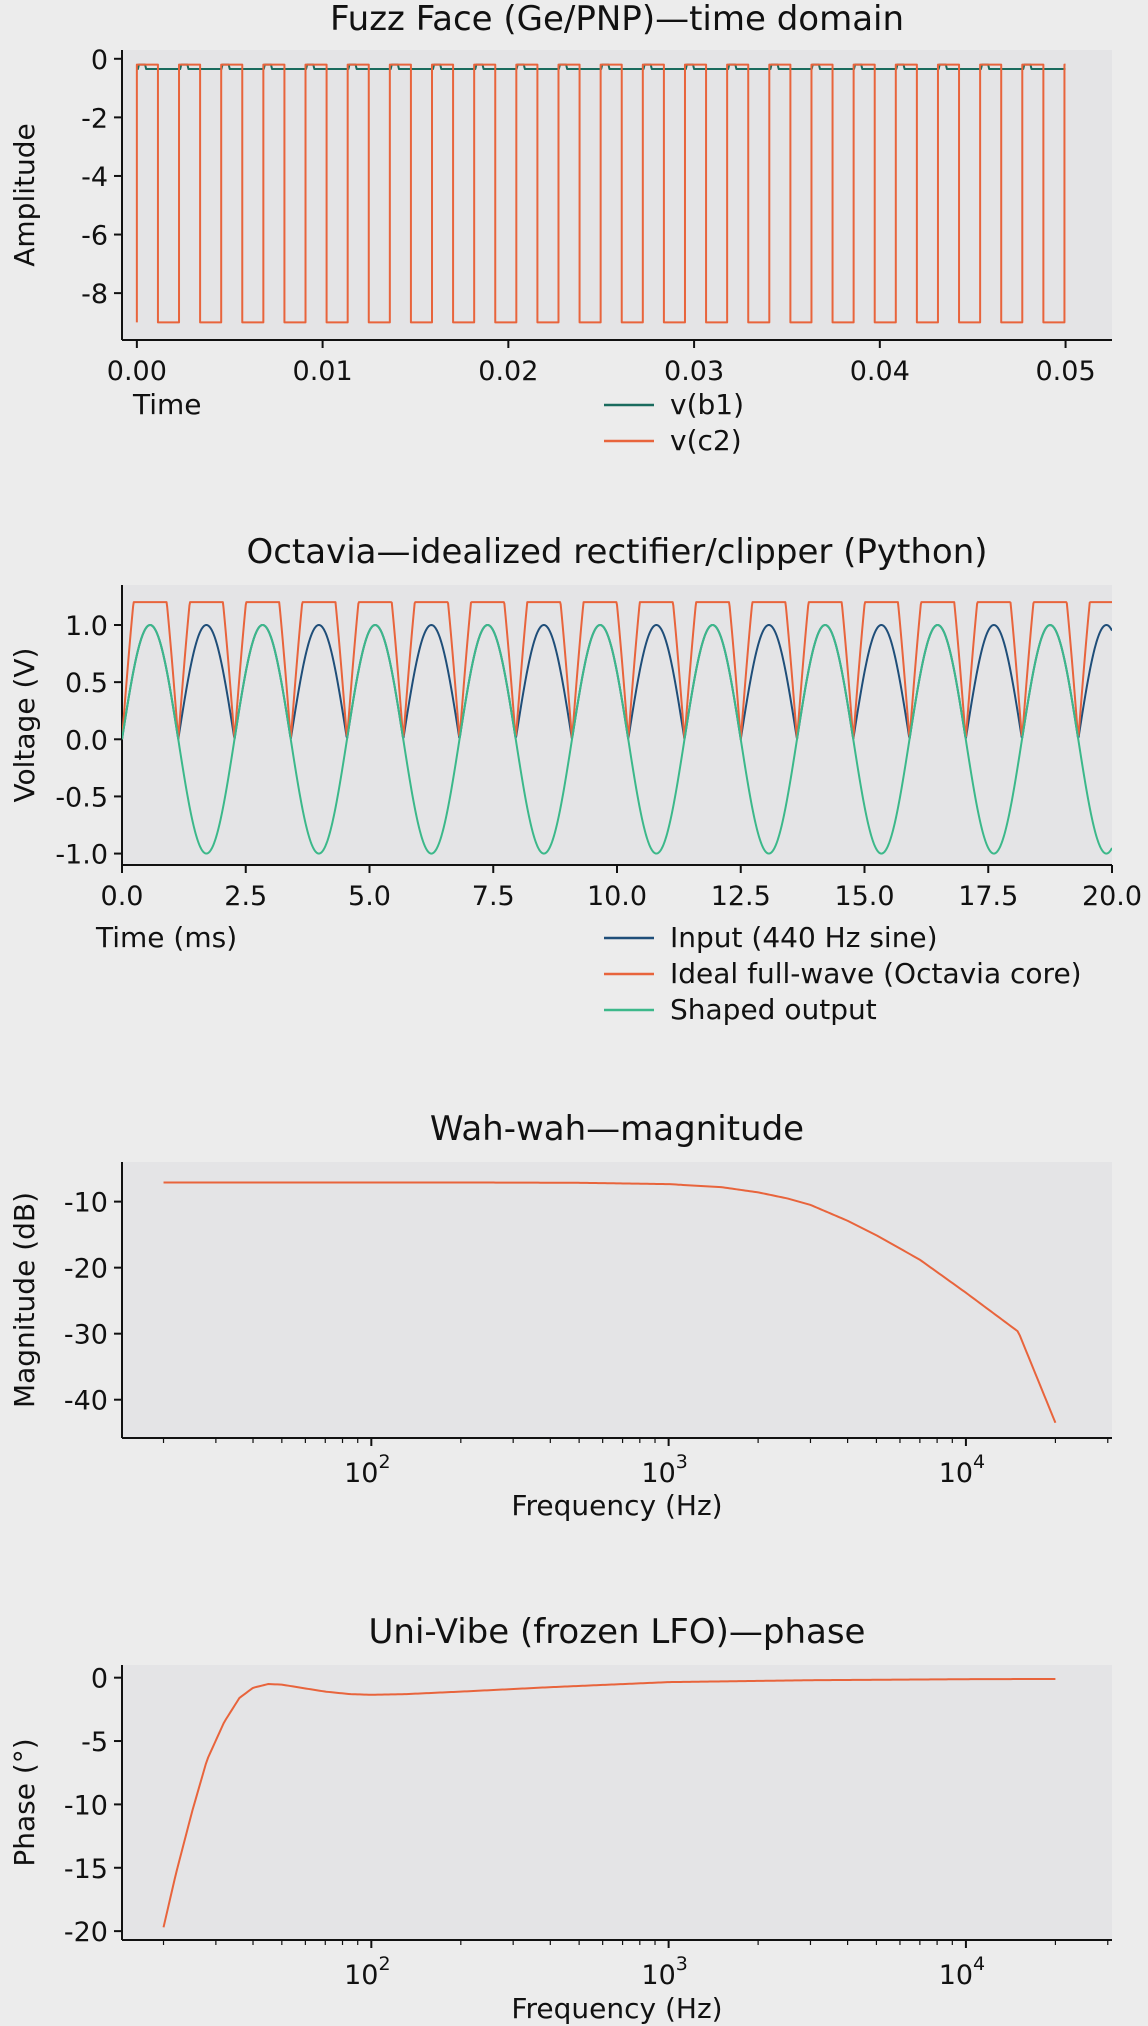 This screenshot has width=1148, height=2026. What do you see at coordinates (617, 896) in the screenshot?
I see `x-tick-label: 10.0` at bounding box center [617, 896].